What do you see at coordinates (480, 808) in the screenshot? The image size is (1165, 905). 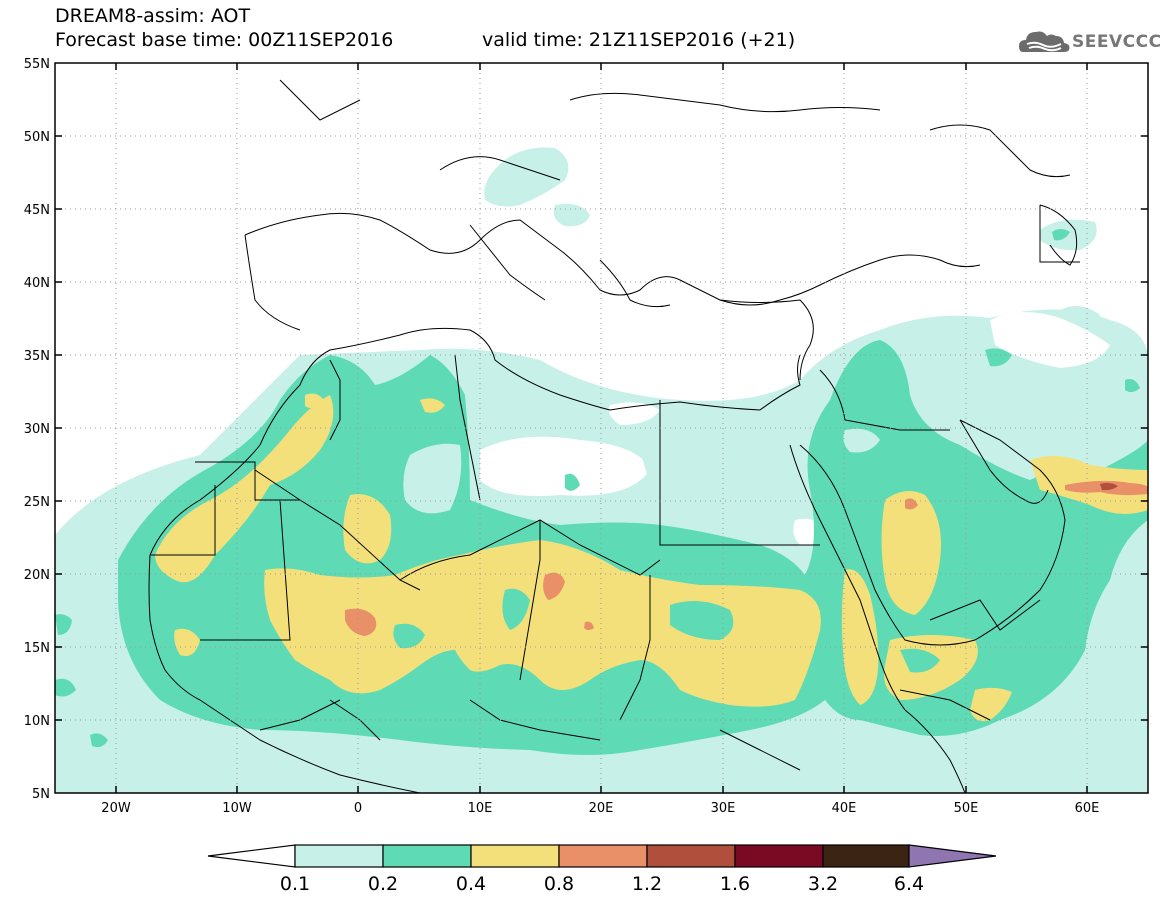 I see `lon-label: 10E` at bounding box center [480, 808].